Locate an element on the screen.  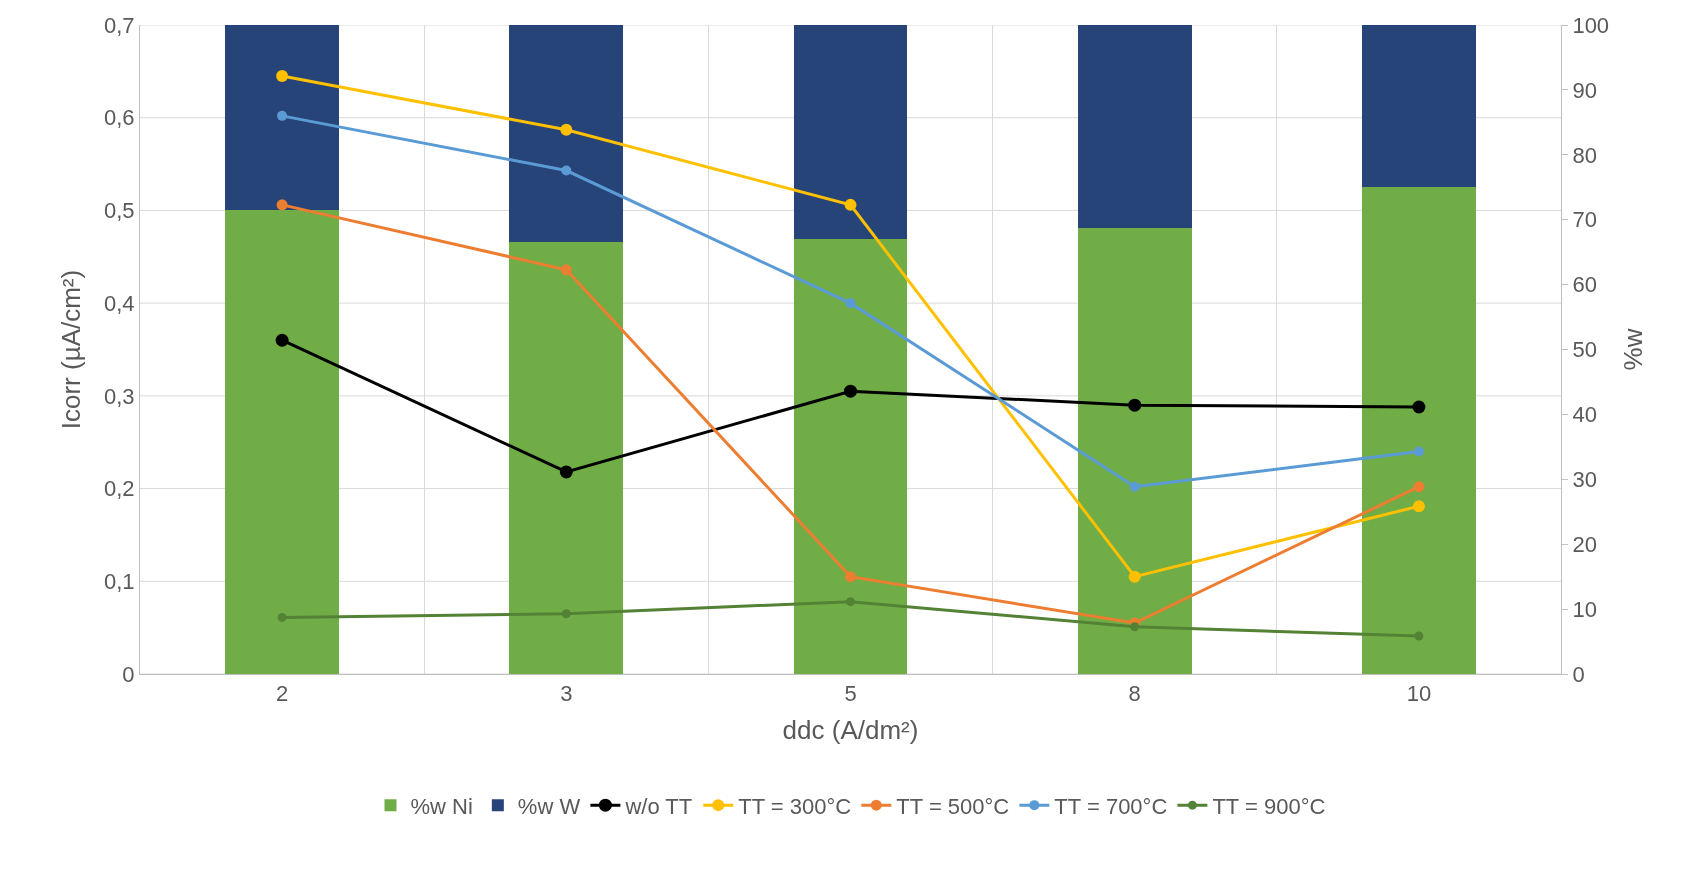
y2-tick-label: 10 is located at coordinates (1584, 609).